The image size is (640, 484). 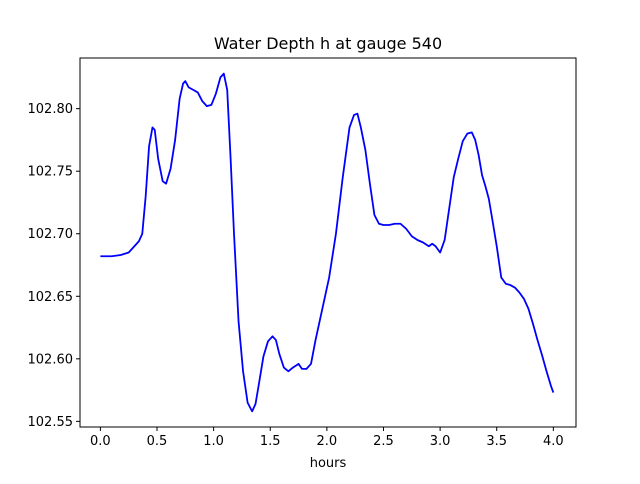 What do you see at coordinates (553, 441) in the screenshot?
I see `x-tick-label: 4.0` at bounding box center [553, 441].